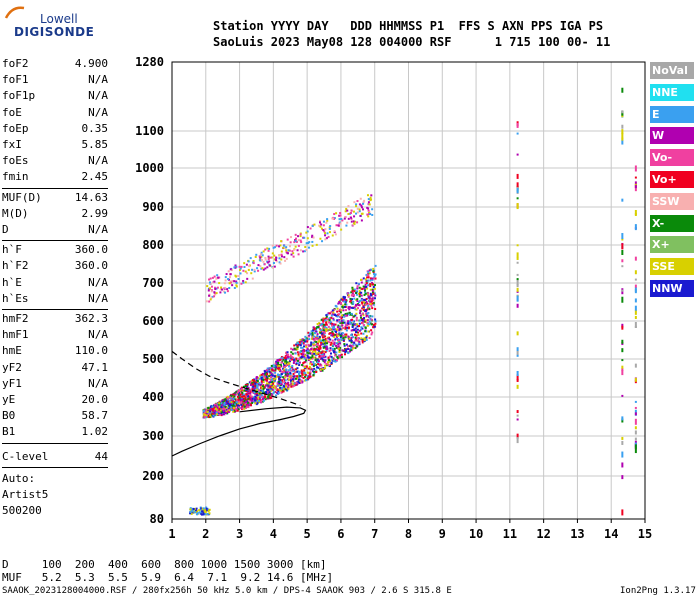 The image size is (700, 600). What do you see at coordinates (205, 534) in the screenshot?
I see `x-tick-label: 2` at bounding box center [205, 534].